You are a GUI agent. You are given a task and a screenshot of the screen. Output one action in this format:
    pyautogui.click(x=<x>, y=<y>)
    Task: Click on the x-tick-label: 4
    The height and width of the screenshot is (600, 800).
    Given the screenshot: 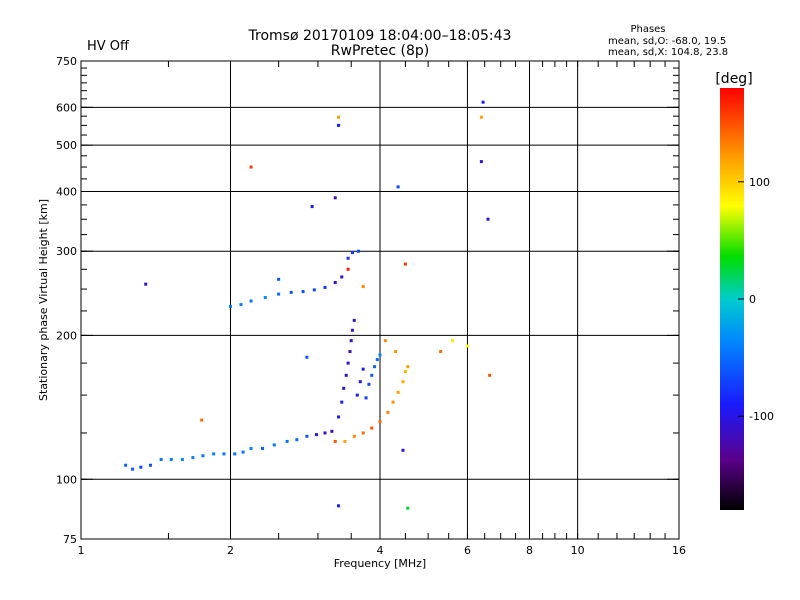 What is the action you would take?
    pyautogui.click(x=380, y=550)
    